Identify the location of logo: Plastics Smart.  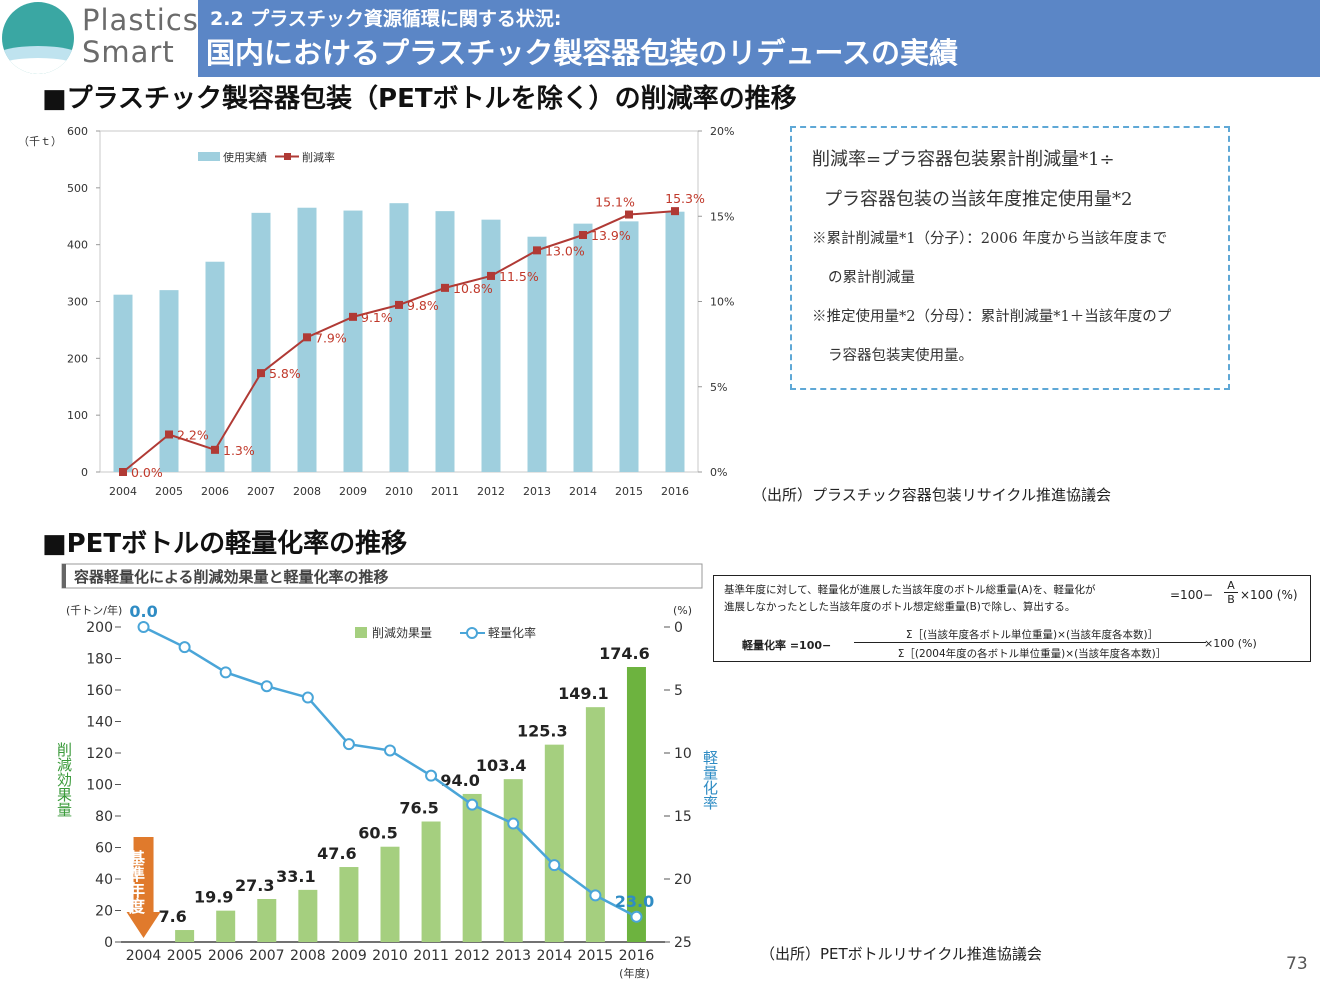
(99, 38).